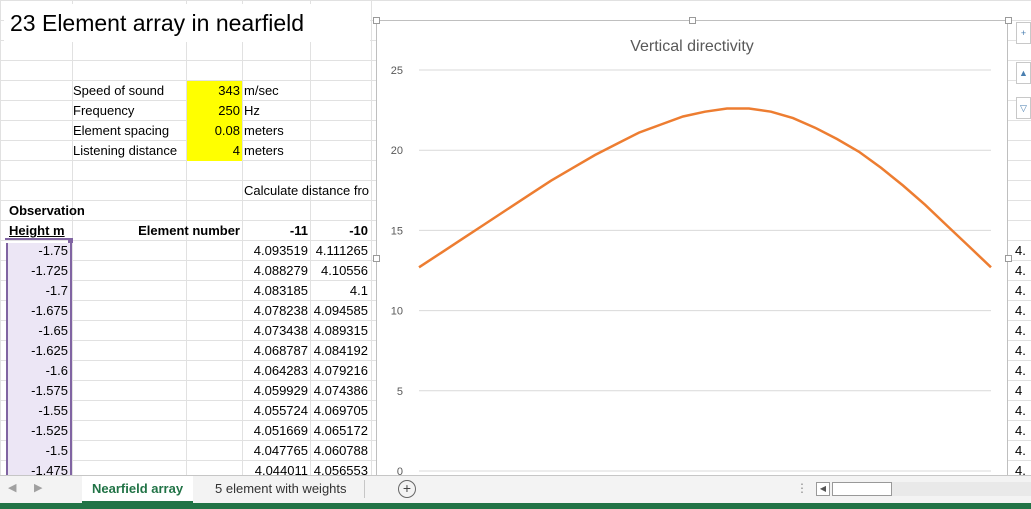  I want to click on distance-cell: 4.059929, so click(280, 390).